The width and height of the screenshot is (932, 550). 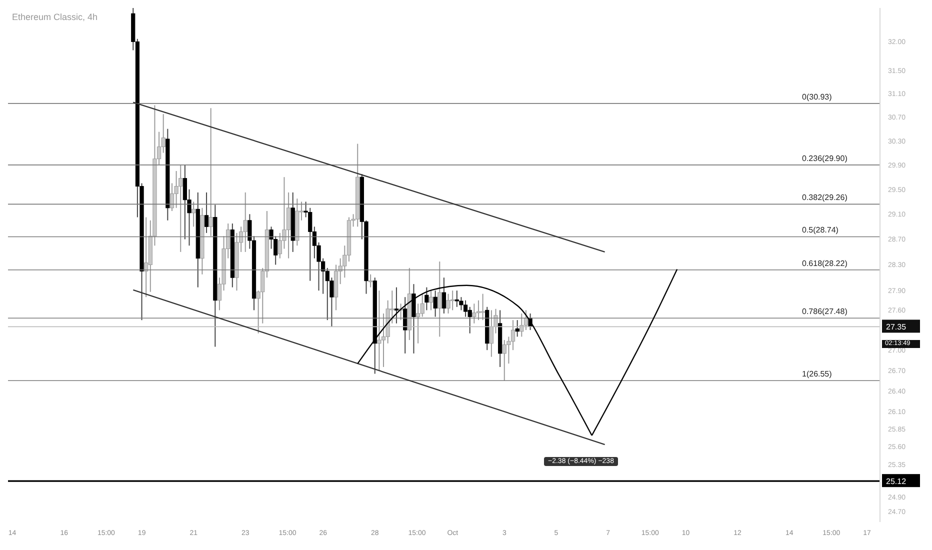 I want to click on chart-title: Ethereum Classic, 4h, so click(x=55, y=17).